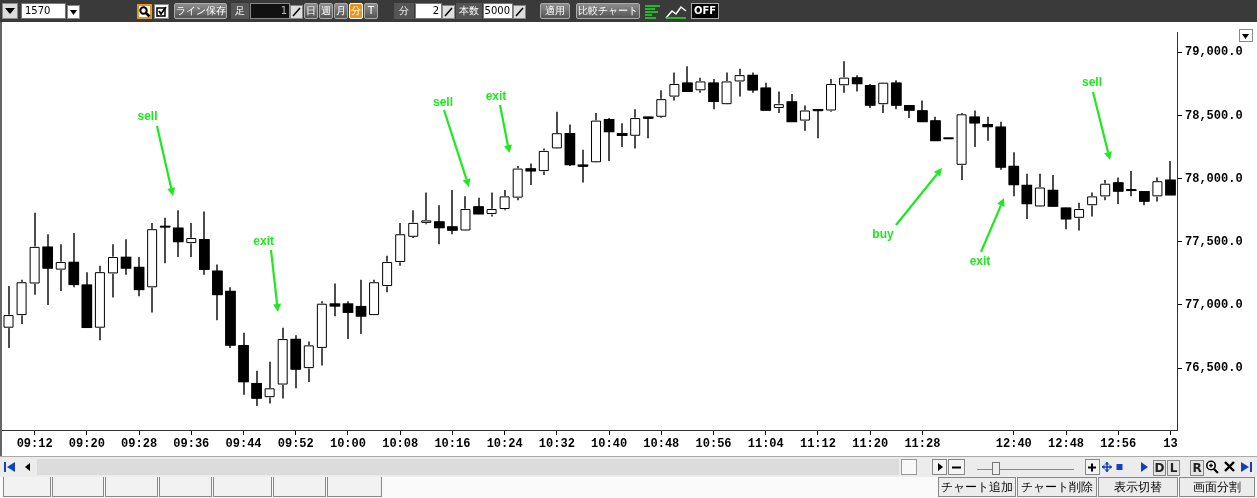 Image resolution: width=1257 pixels, height=498 pixels. What do you see at coordinates (765, 444) in the screenshot?
I see `x-tick-label: 11:04` at bounding box center [765, 444].